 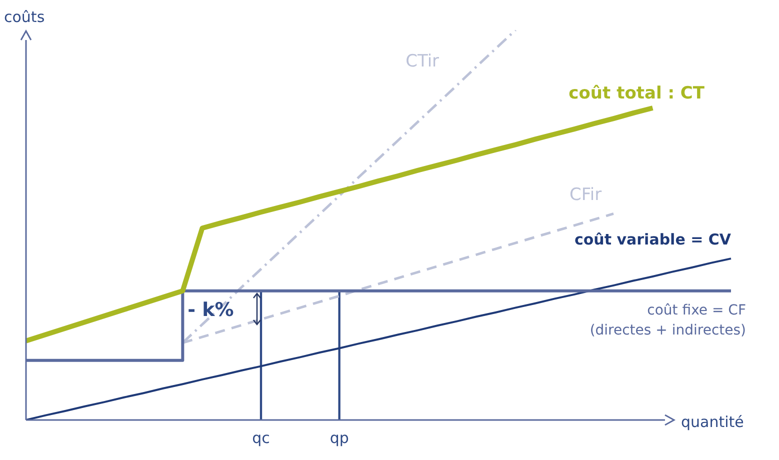 What do you see at coordinates (653, 239) in the screenshot?
I see `series-label: coût variable = CV` at bounding box center [653, 239].